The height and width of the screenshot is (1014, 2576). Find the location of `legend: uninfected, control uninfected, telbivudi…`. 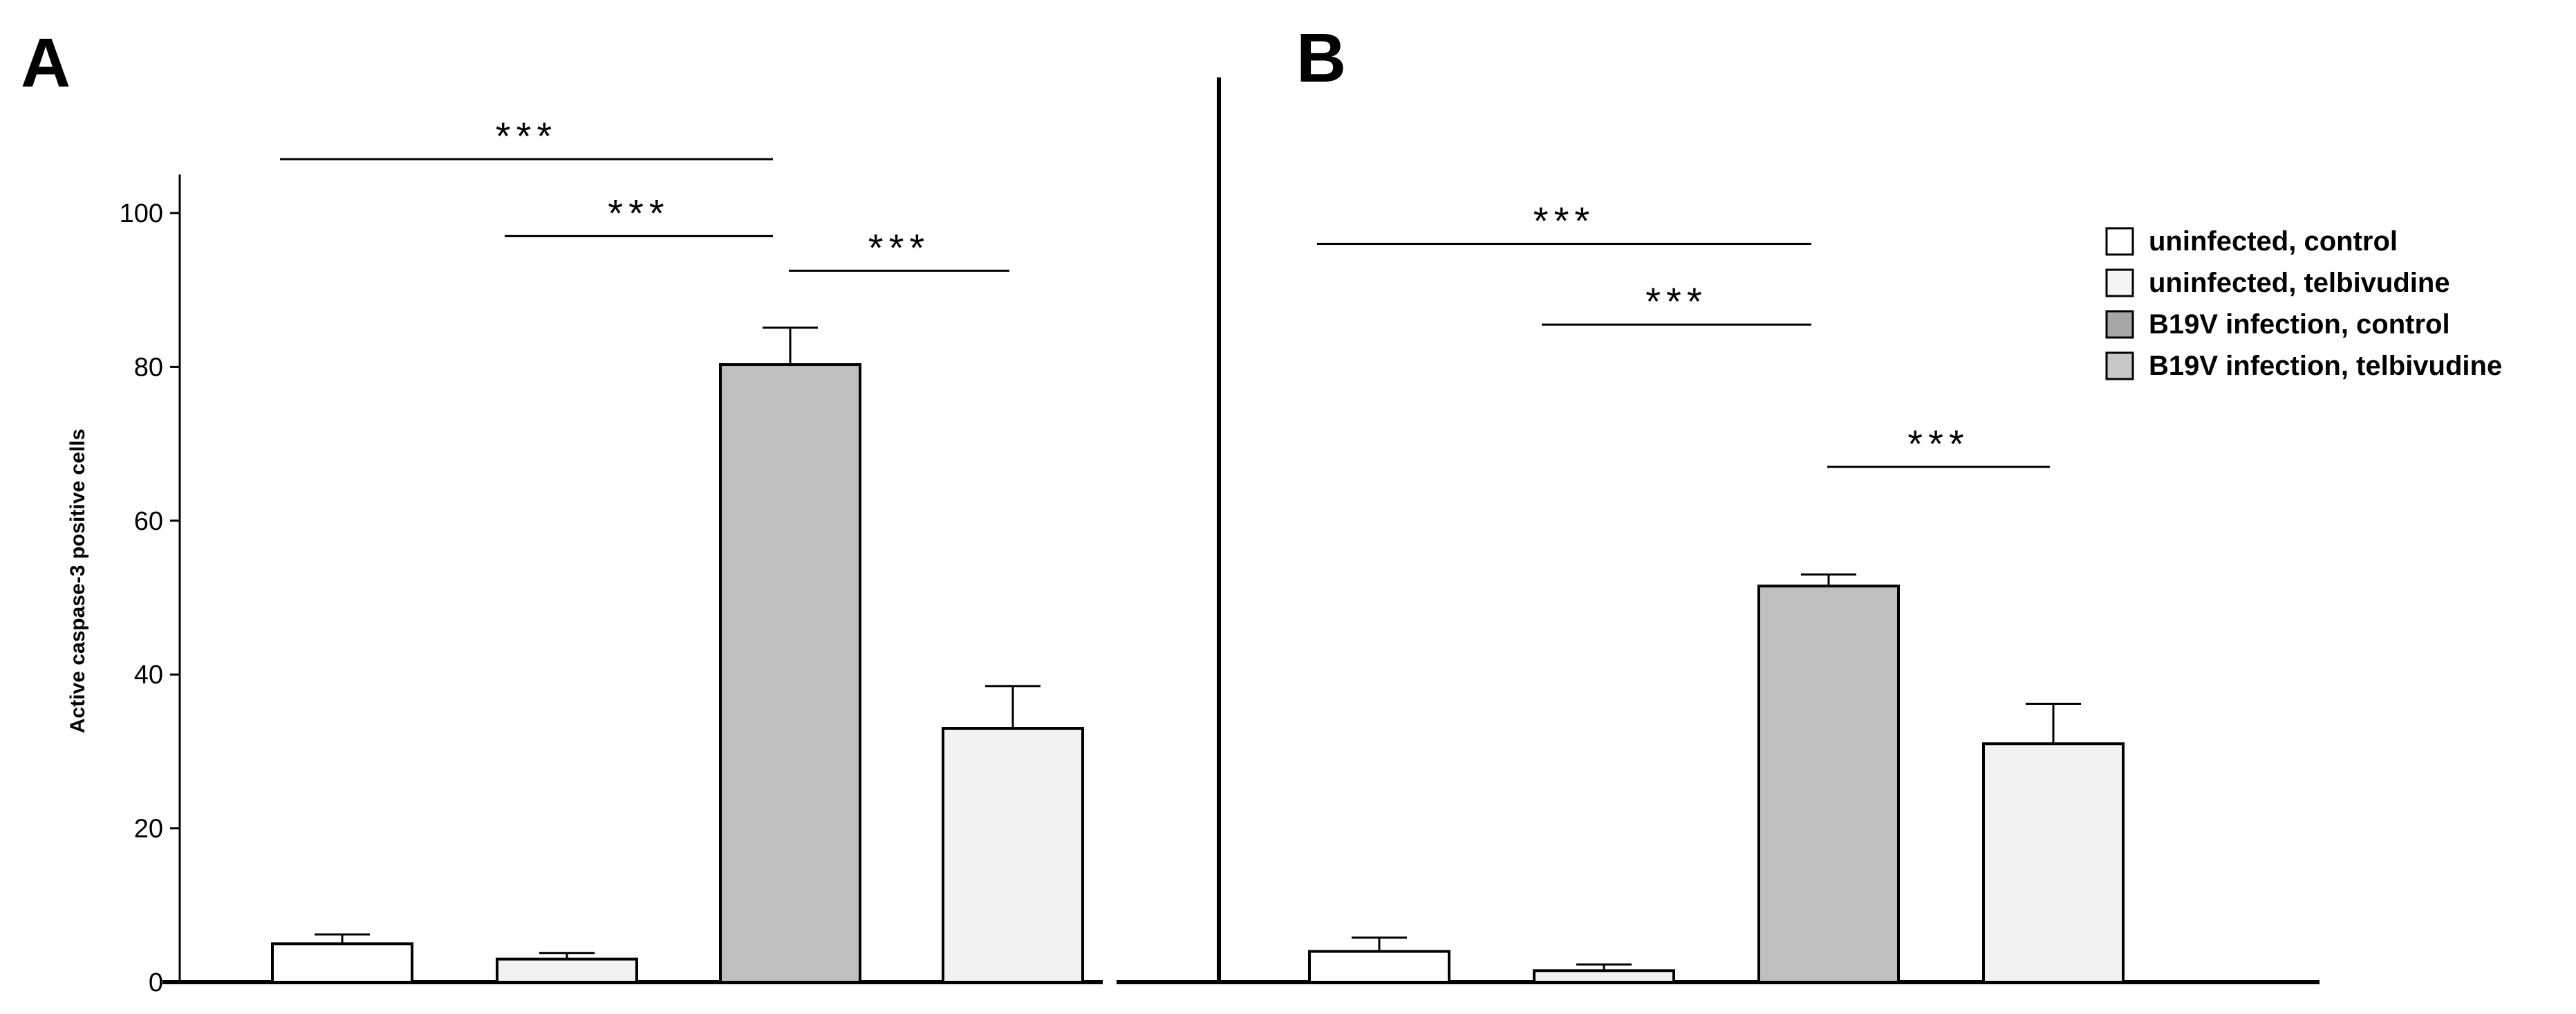

legend: uninfected, control uninfected, telbivudi… is located at coordinates (2303, 303).